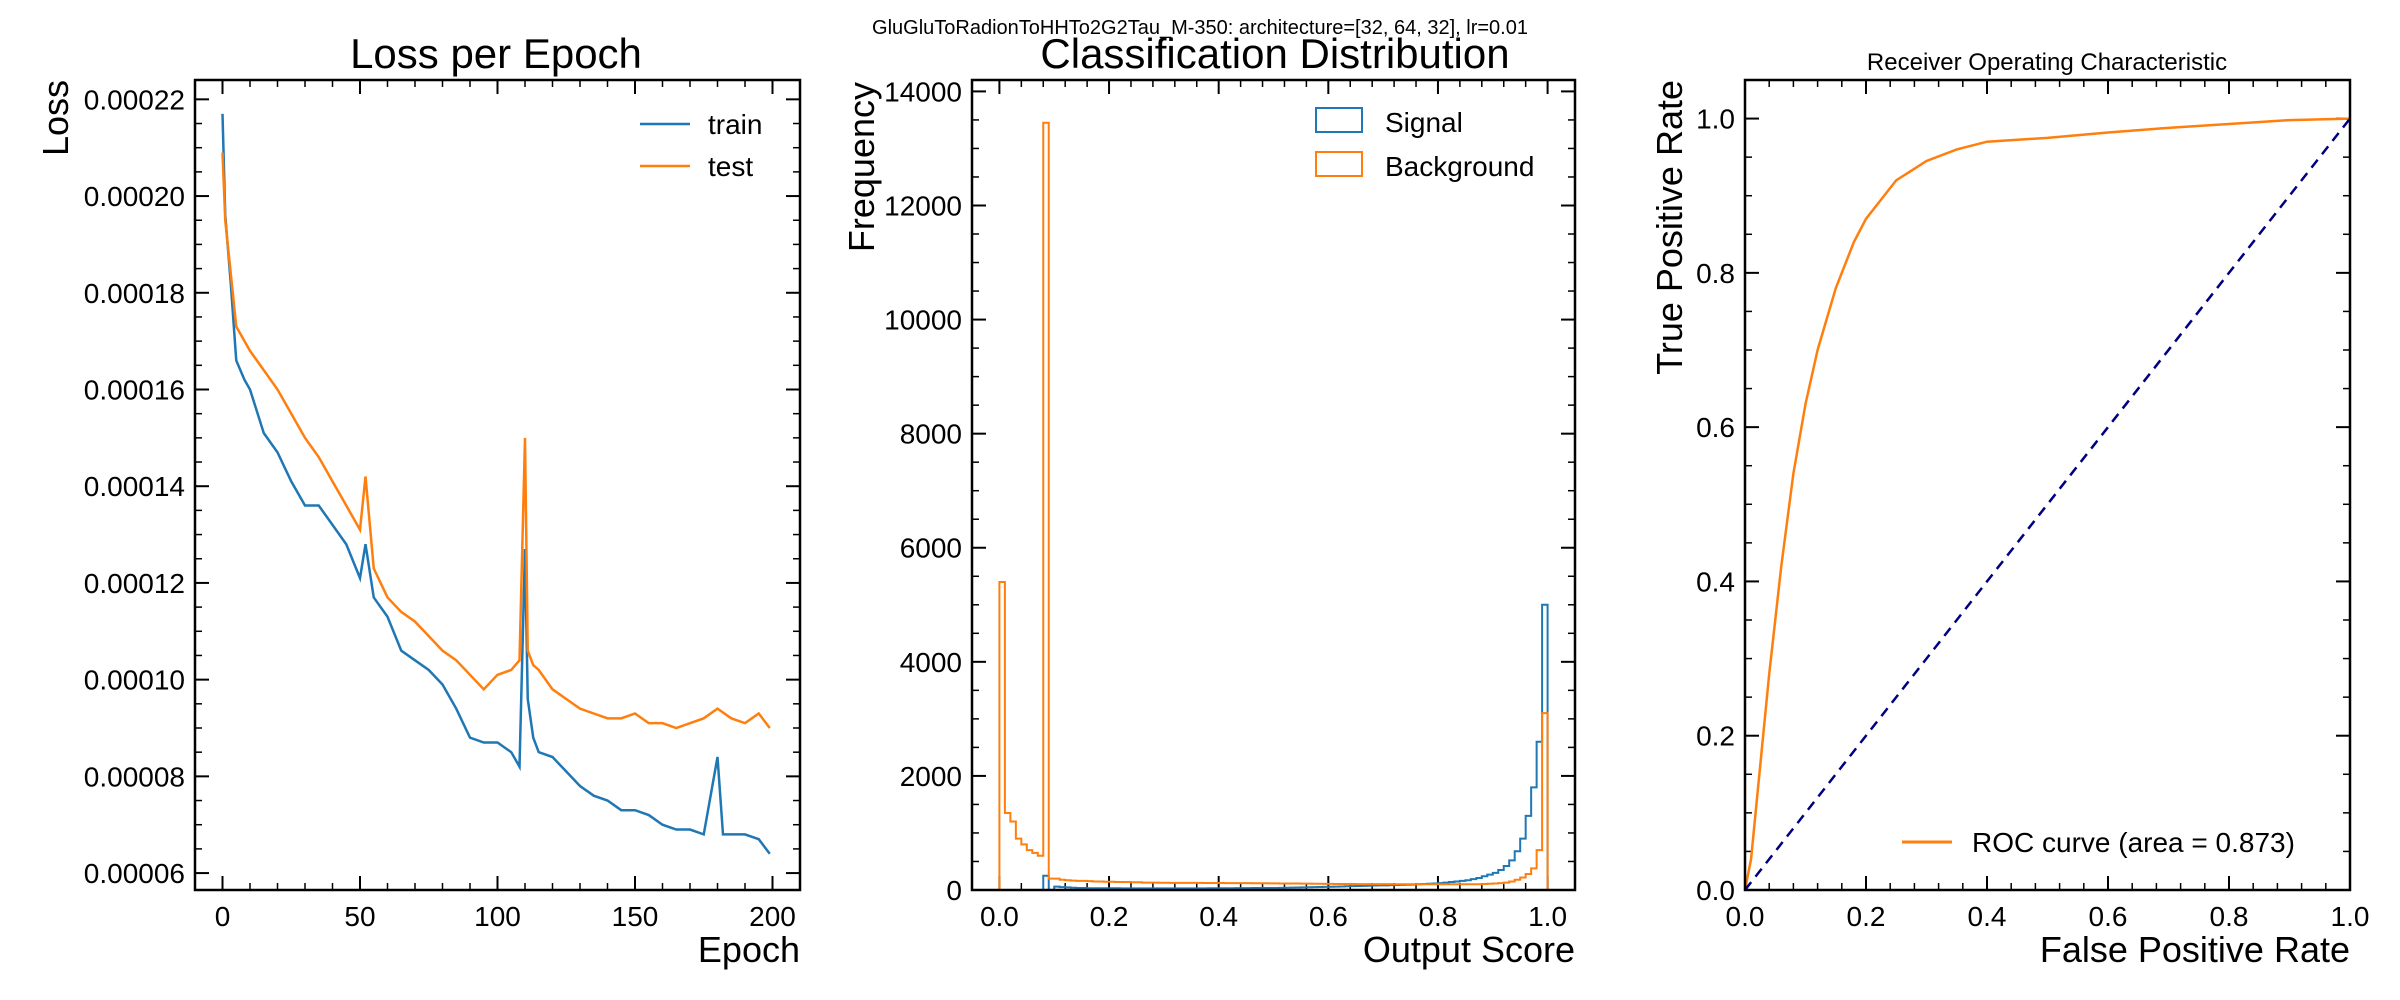 This screenshot has height=1000, width=2400. What do you see at coordinates (735, 124) in the screenshot?
I see `legend-label-train: train` at bounding box center [735, 124].